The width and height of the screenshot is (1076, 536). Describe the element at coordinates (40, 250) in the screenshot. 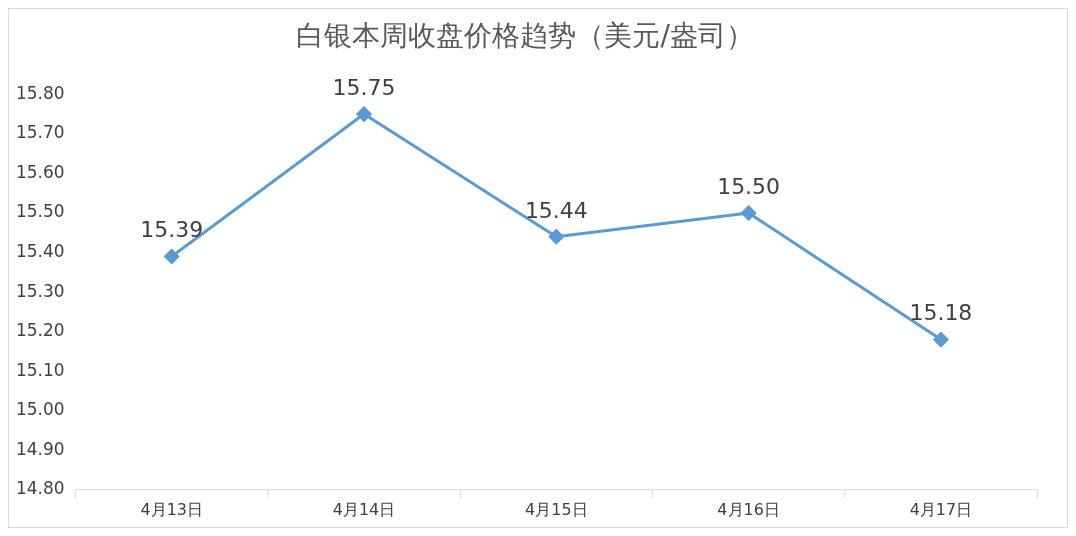

I see `y-tick-label: 15.40` at that location.